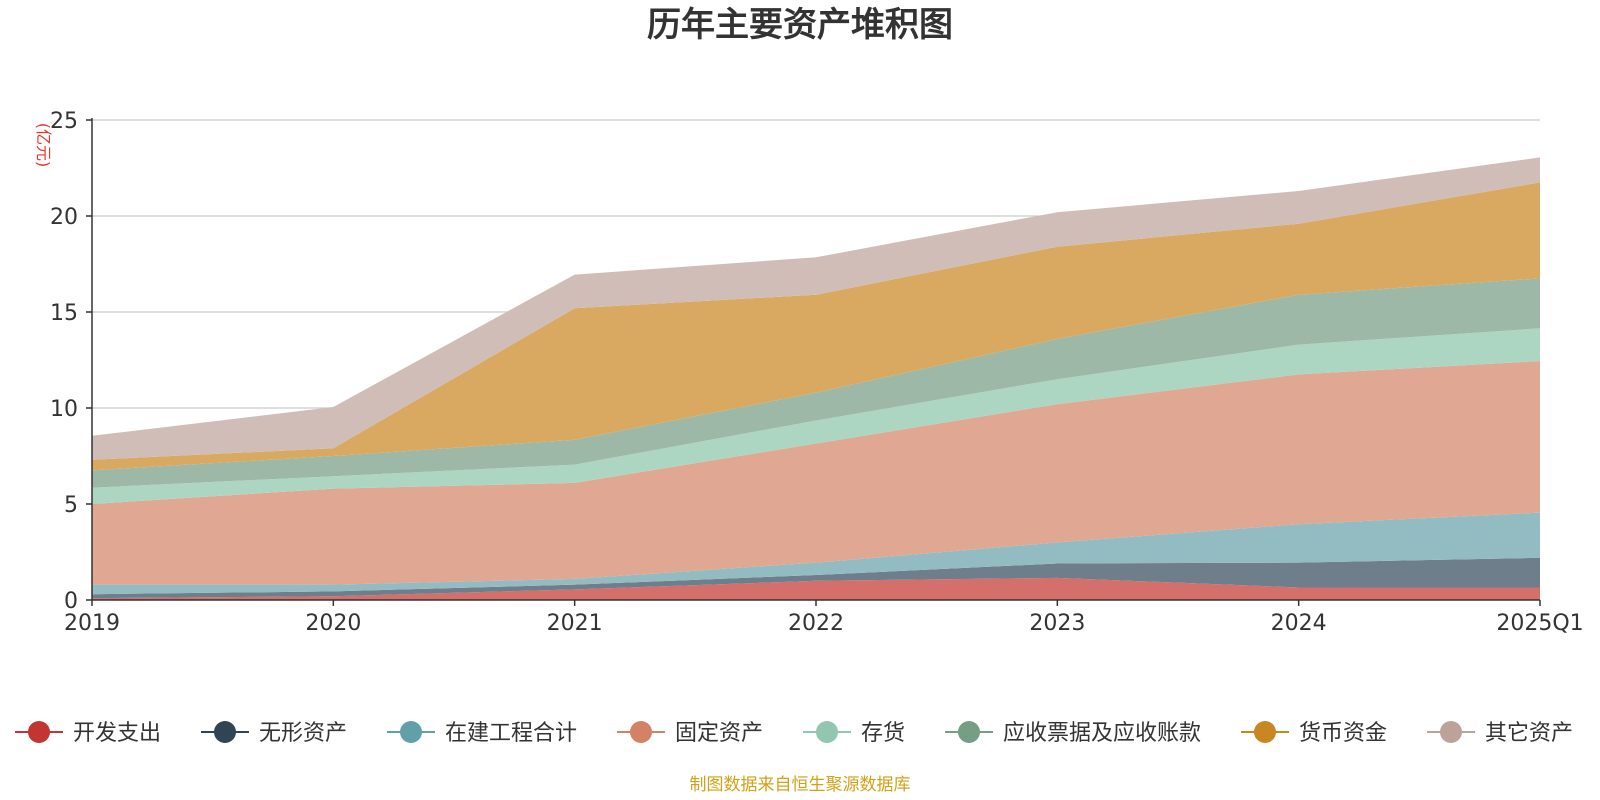 The width and height of the screenshot is (1600, 800). What do you see at coordinates (117, 733) in the screenshot?
I see `legend-label: 开发支出` at bounding box center [117, 733].